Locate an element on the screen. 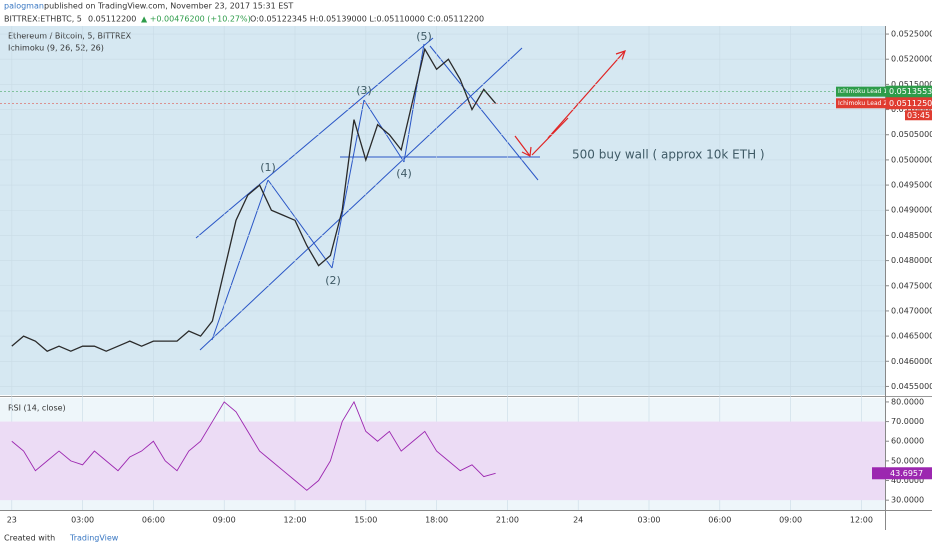 Image resolution: width=932 pixels, height=550 pixels. annotation: (2) is located at coordinates (333, 280).